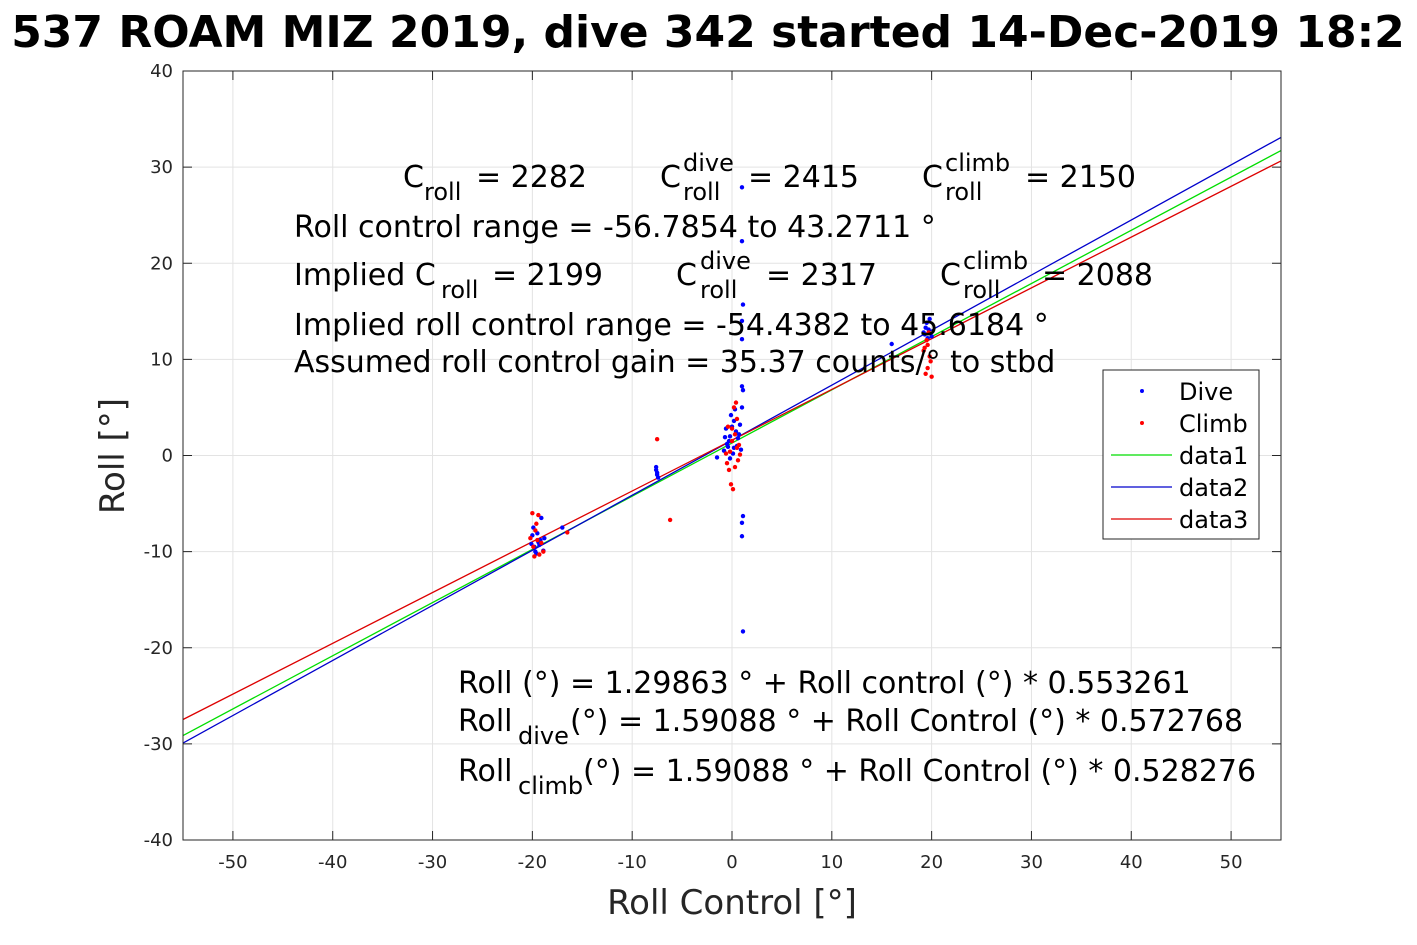 The image size is (1417, 945). I want to click on x-tick-label: -30, so click(432, 862).